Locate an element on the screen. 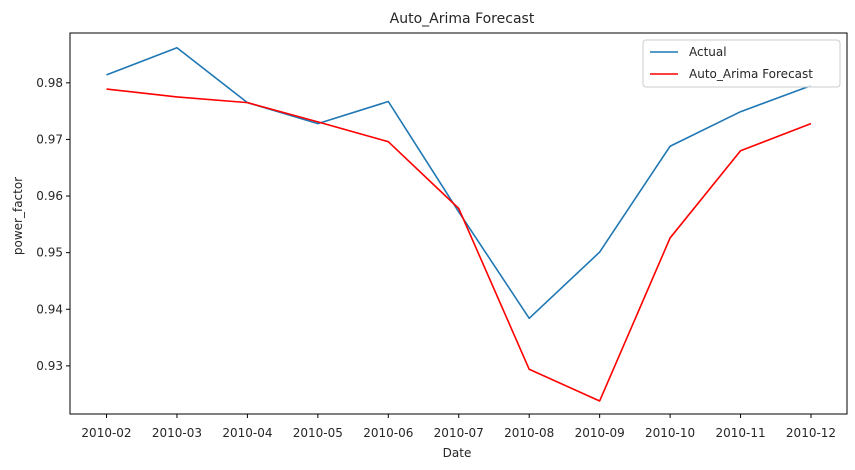  legend-label: Auto_Arima Forecast is located at coordinates (751, 74).